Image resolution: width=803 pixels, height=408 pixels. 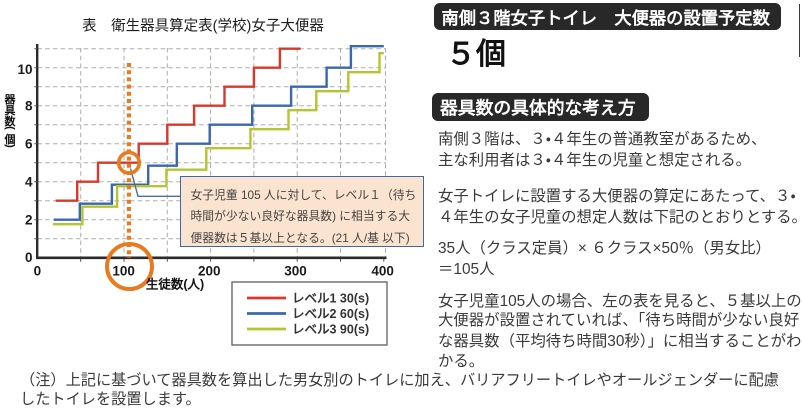 I want to click on svg-text: 2, so click(x=29, y=220).